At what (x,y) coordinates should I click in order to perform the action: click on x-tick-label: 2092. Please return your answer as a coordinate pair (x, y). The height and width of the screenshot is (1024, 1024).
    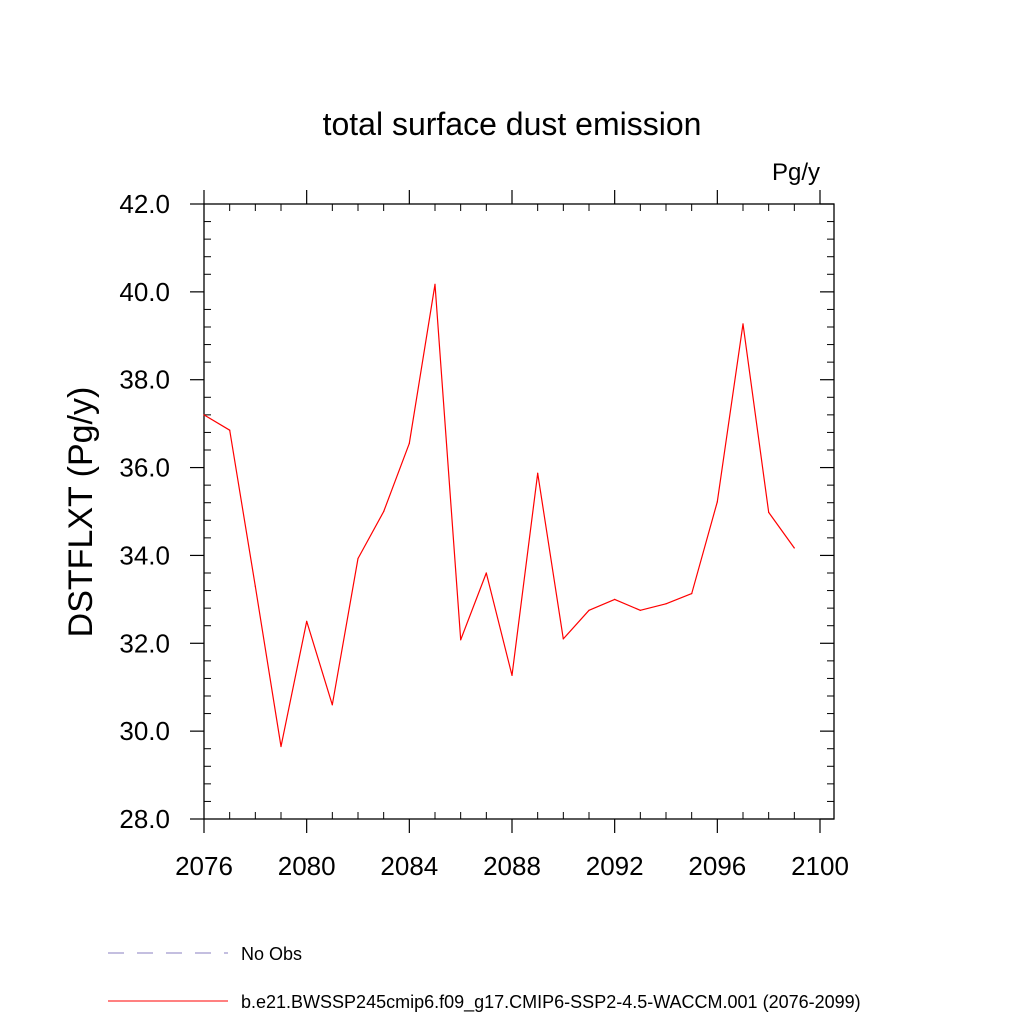
    Looking at the image, I should click on (615, 866).